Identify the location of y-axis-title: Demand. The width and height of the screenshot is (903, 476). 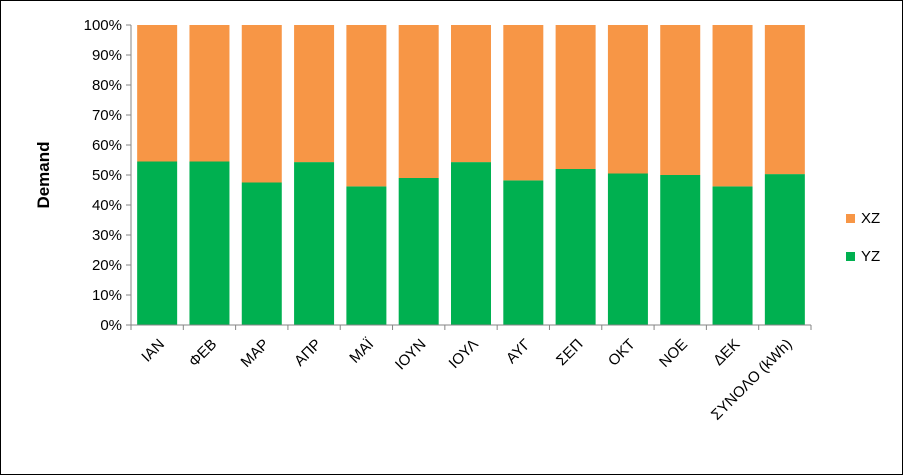
(43, 174).